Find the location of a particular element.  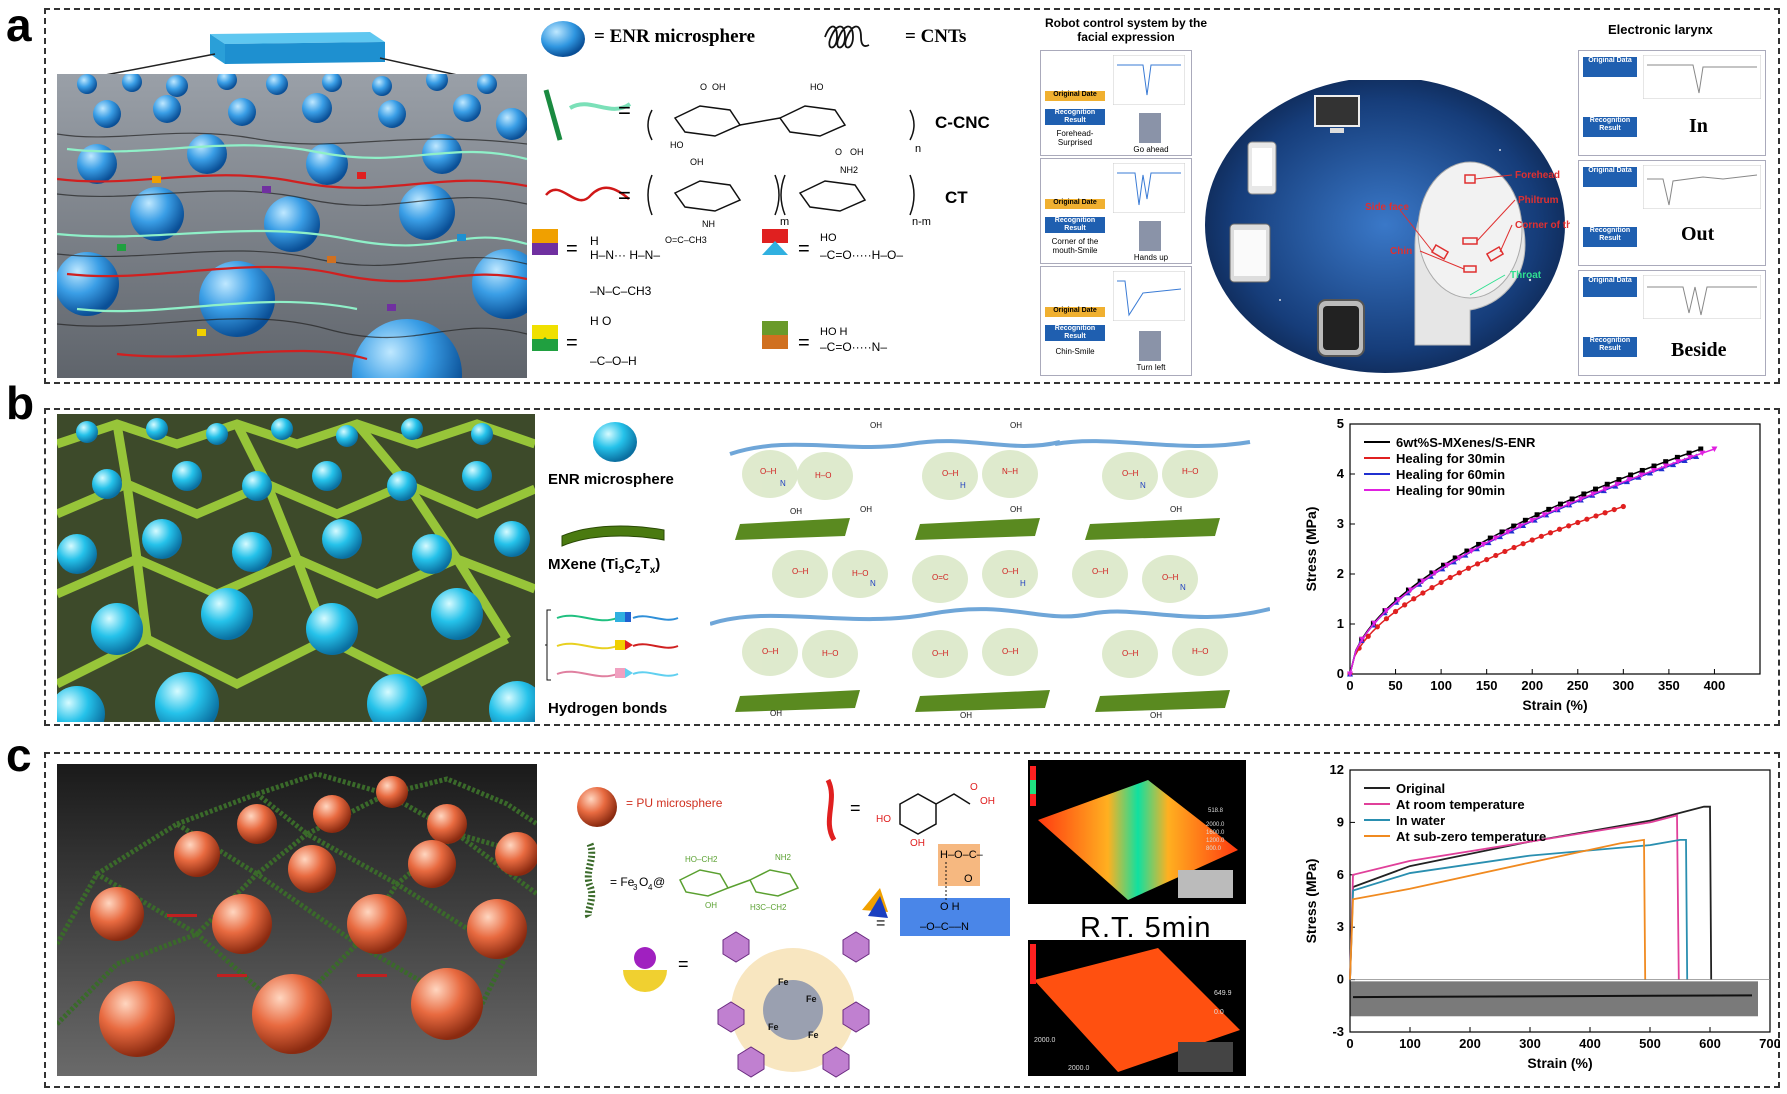

recognition-result-button-3: Recognition Result is located at coordinates (1075, 333).